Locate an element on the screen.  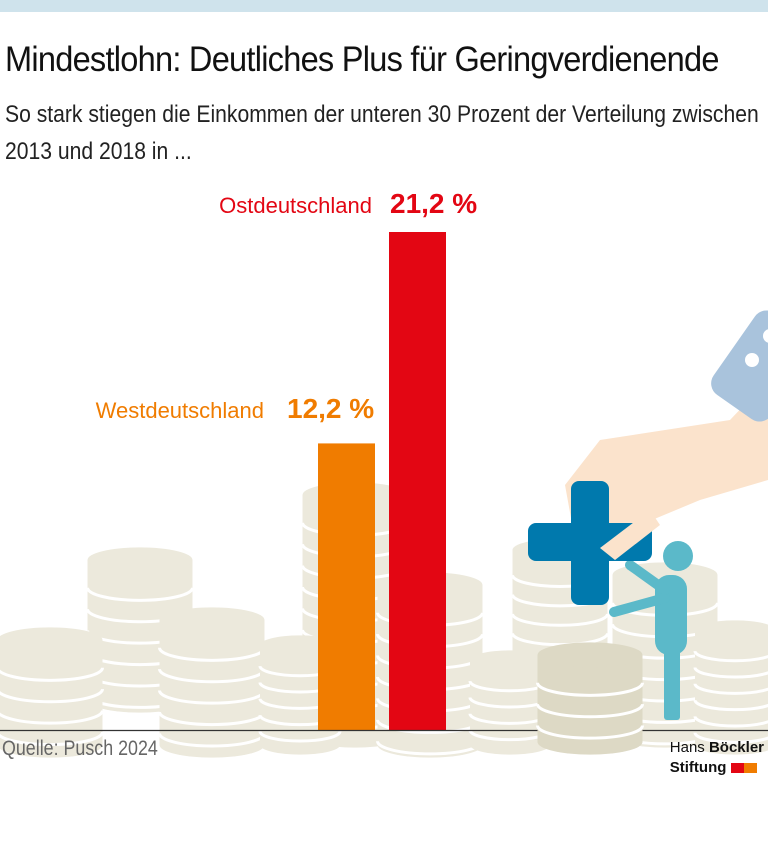
value-label-east: 21,2 % is located at coordinates (433, 203).